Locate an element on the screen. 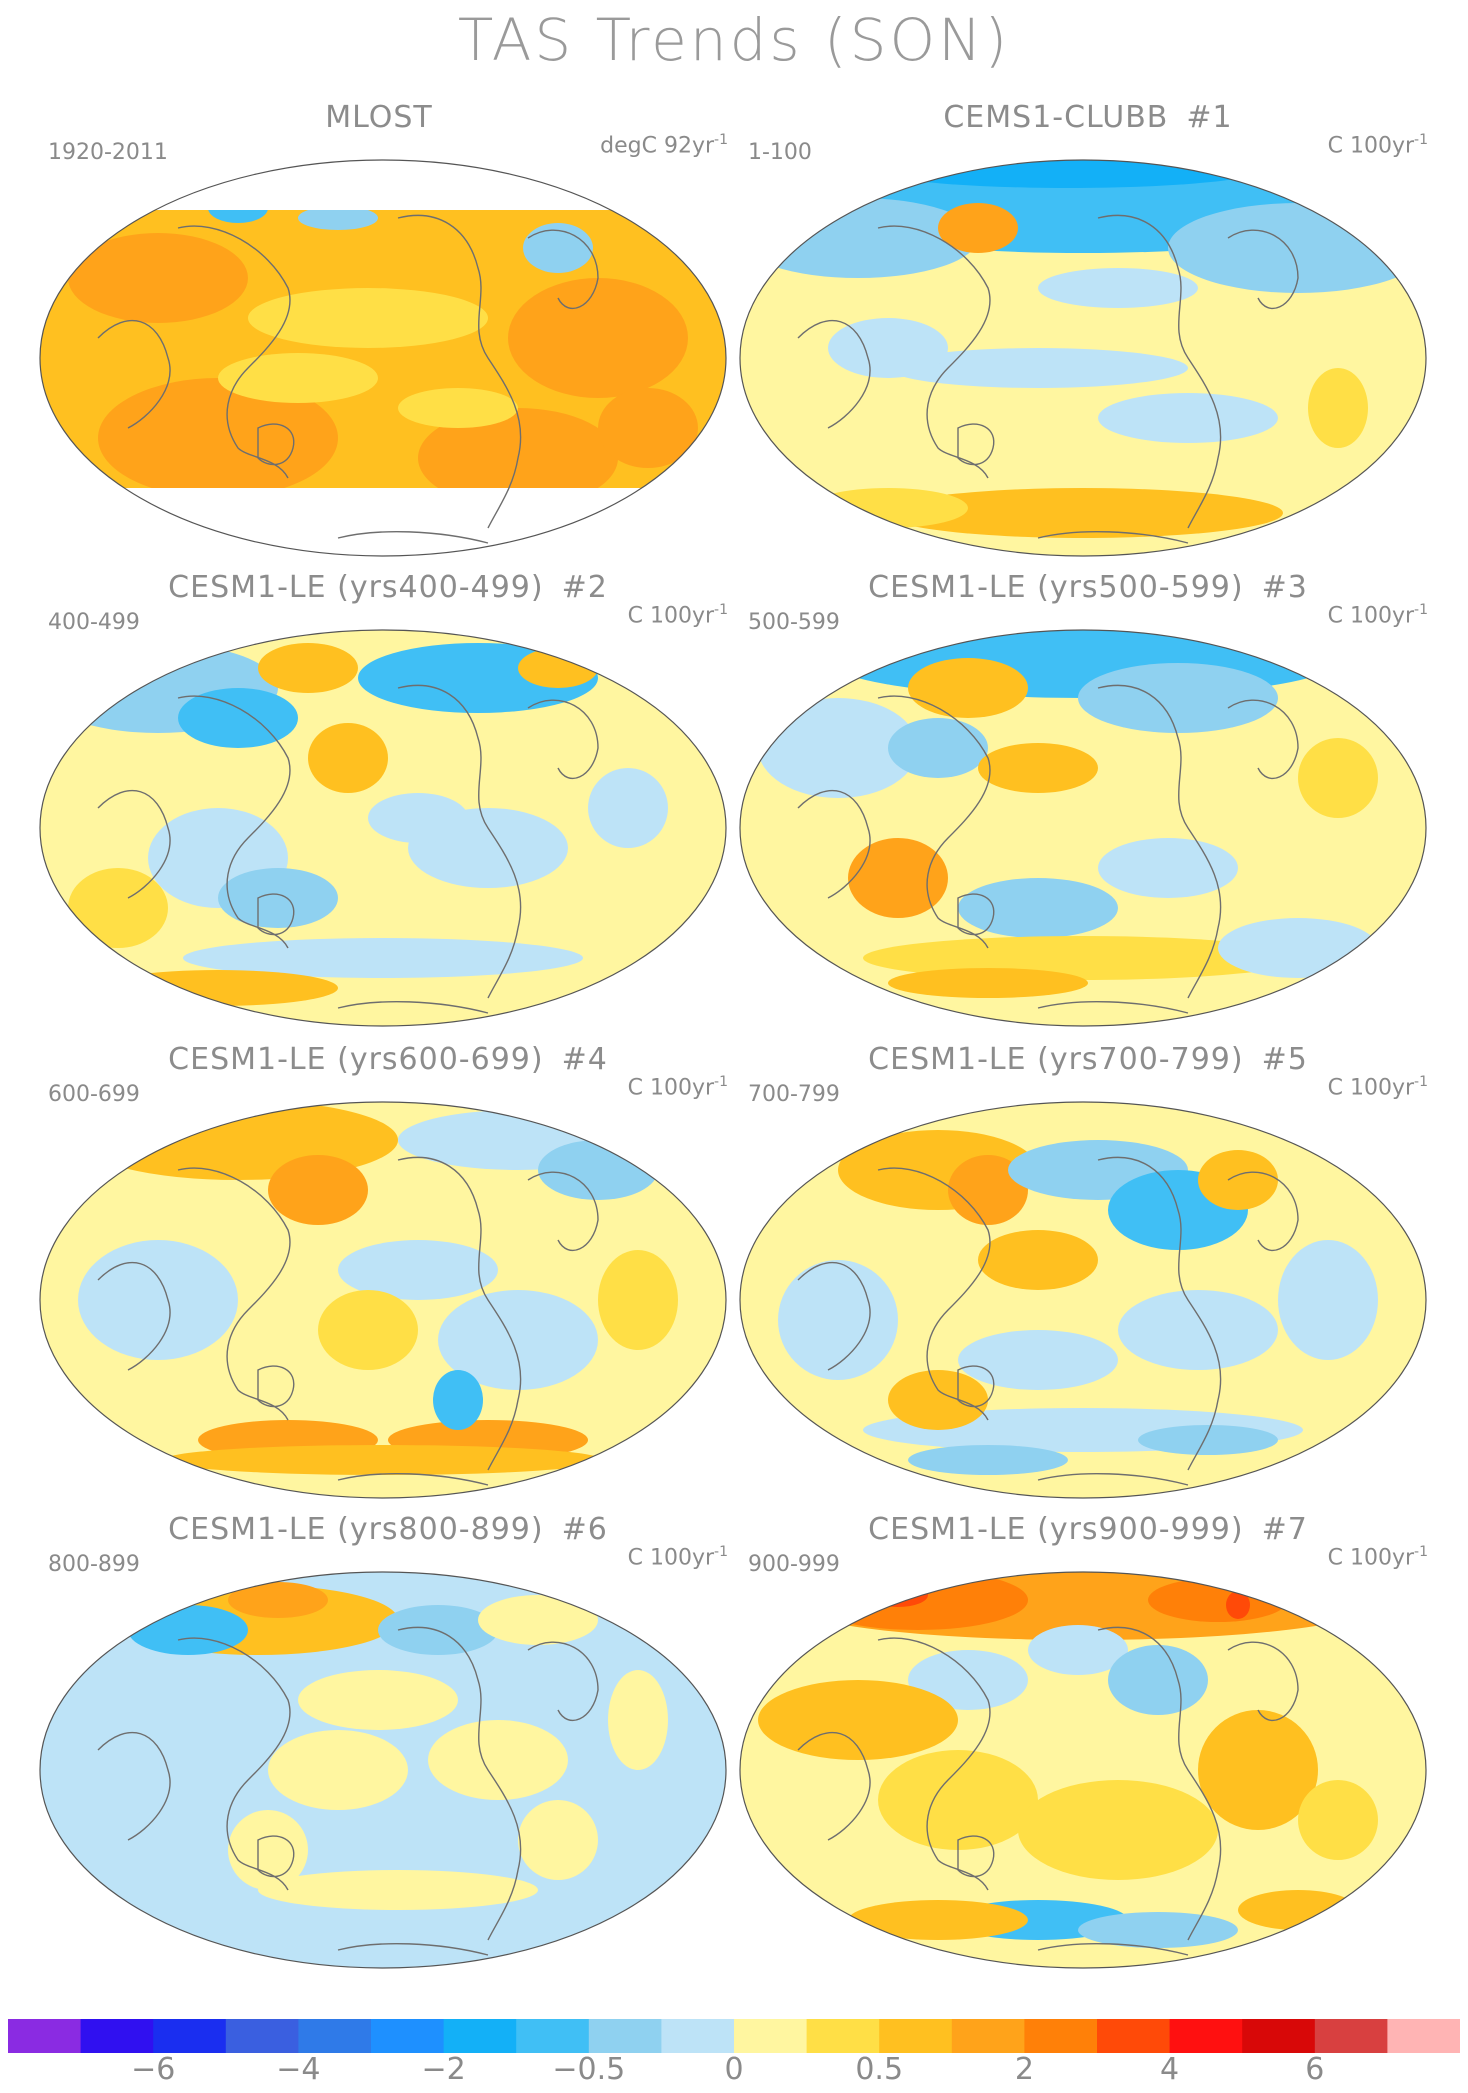 This screenshot has width=1468, height=2093. panel-period: 700-799 is located at coordinates (794, 1094).